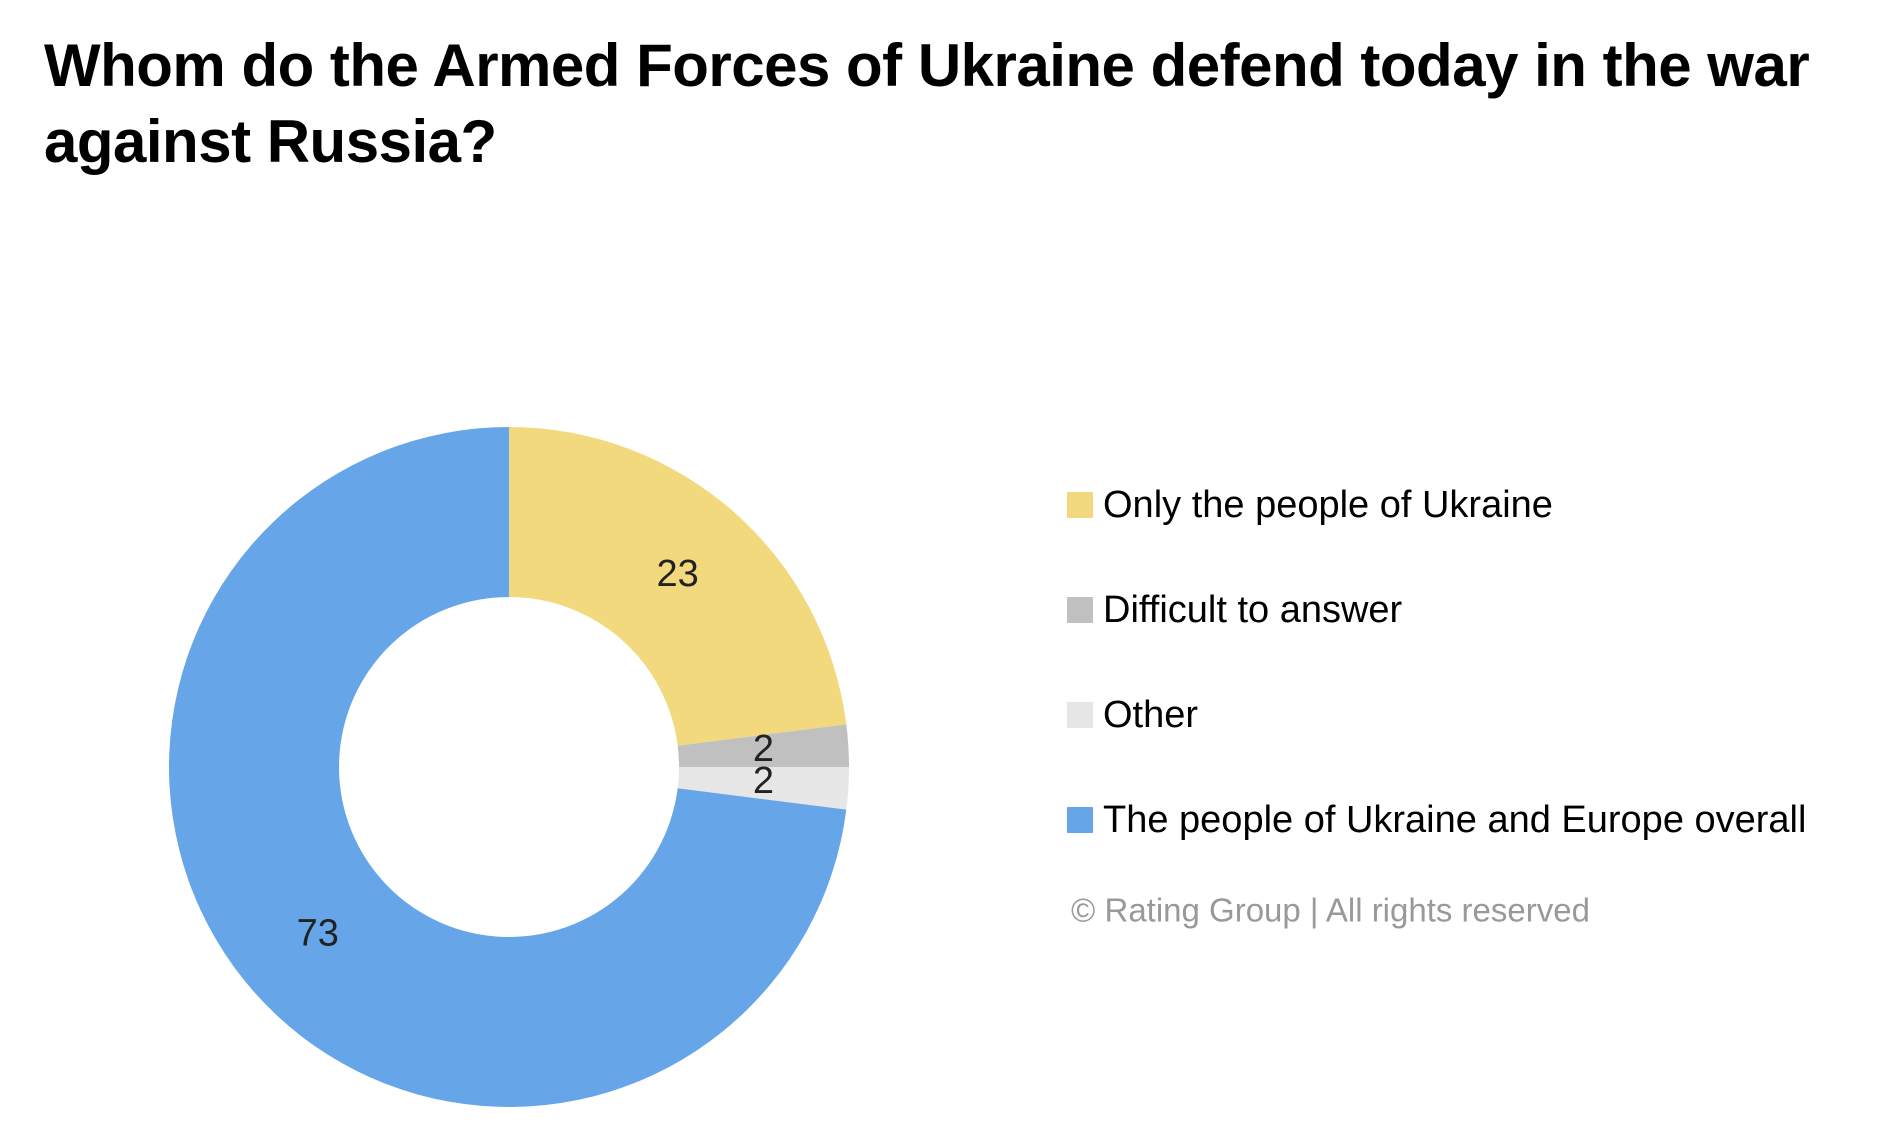 Image resolution: width=1892 pixels, height=1122 pixels. What do you see at coordinates (1454, 820) in the screenshot?
I see `legend-label: The people of Ukraine and Europe overall` at bounding box center [1454, 820].